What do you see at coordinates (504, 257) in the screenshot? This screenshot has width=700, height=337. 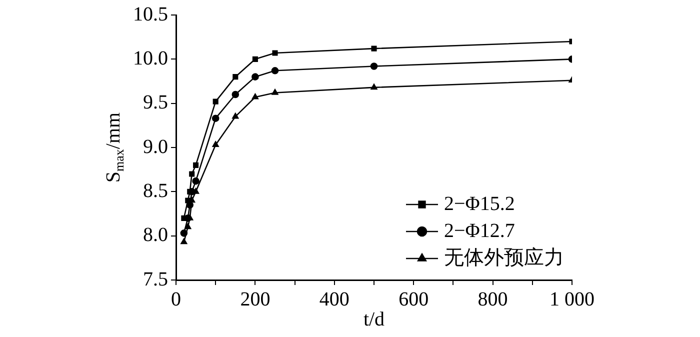 I see `legend-label: 无体外预应力` at bounding box center [504, 257].